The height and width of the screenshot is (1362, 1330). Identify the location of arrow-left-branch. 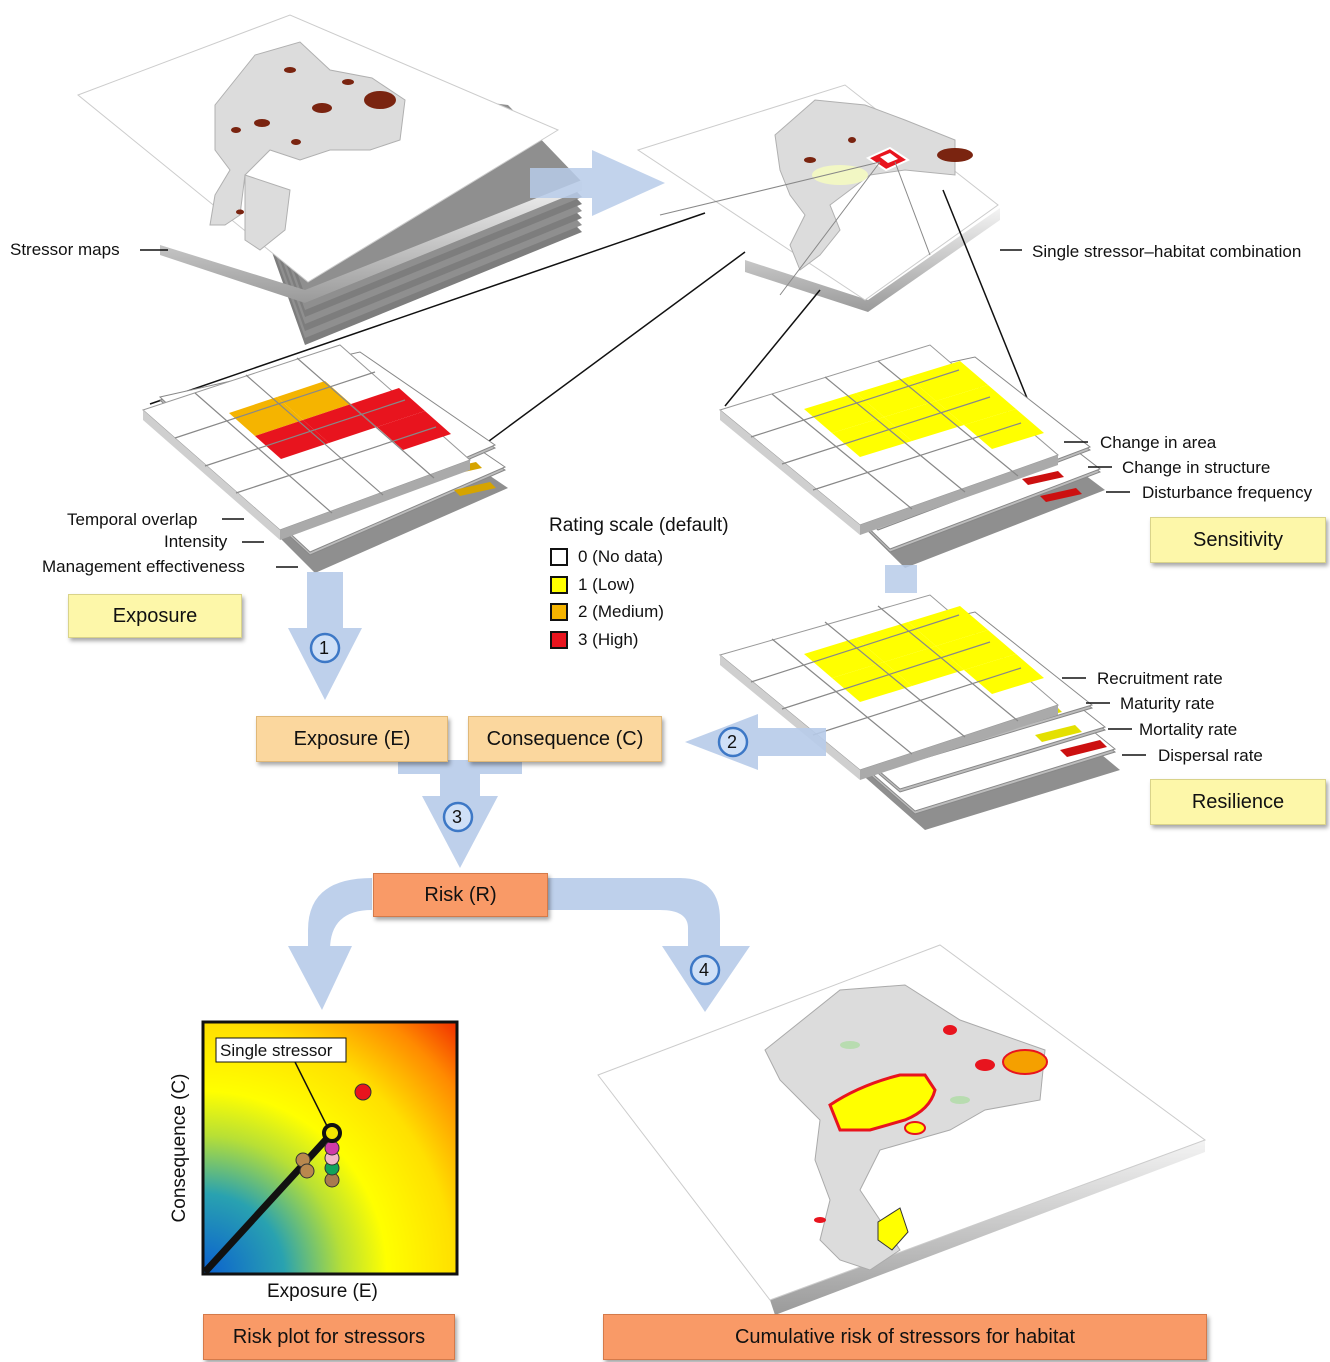
(330, 944).